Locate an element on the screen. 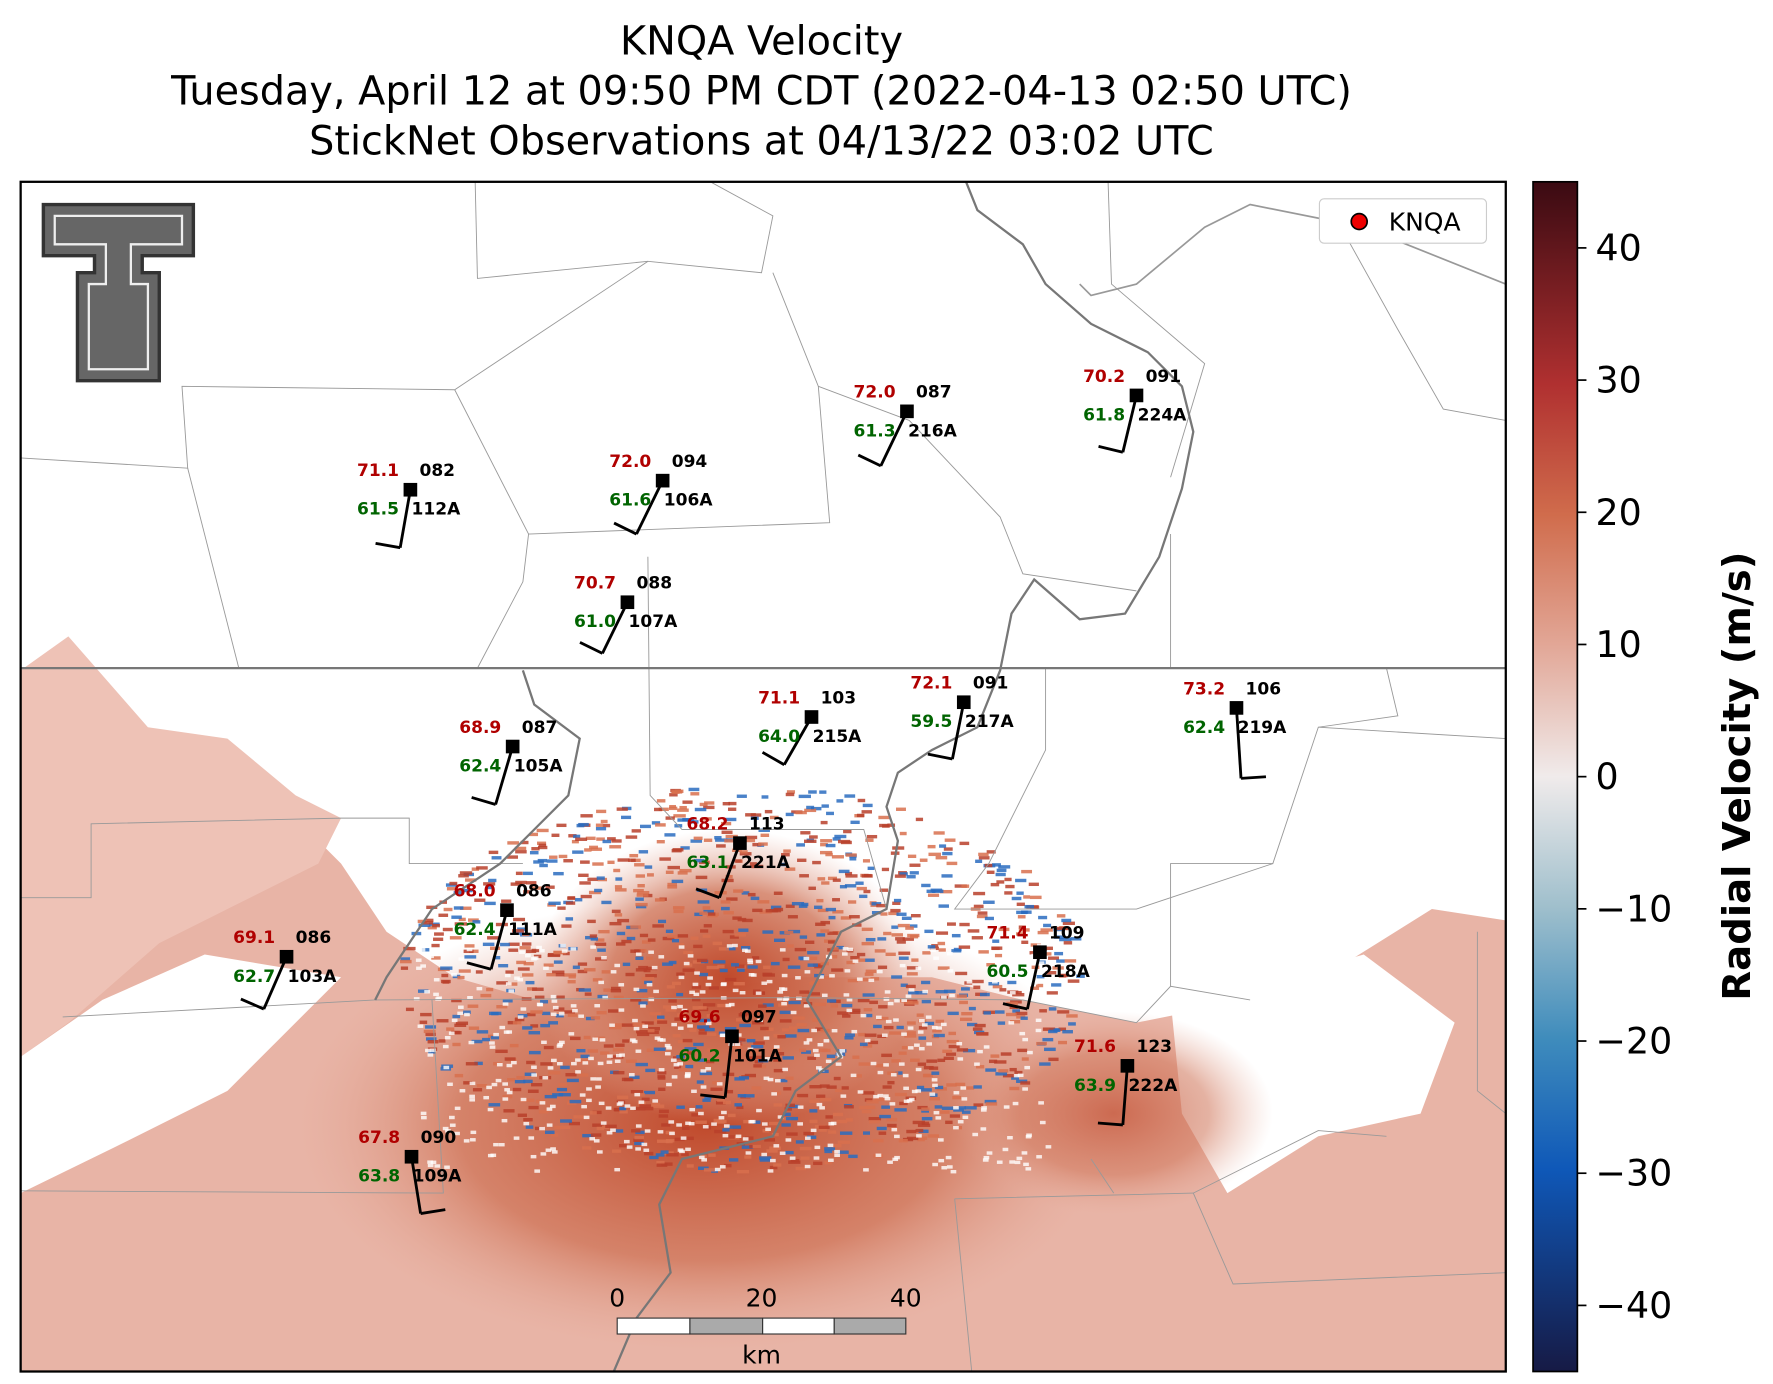  pressure: 109 is located at coordinates (1067, 934).